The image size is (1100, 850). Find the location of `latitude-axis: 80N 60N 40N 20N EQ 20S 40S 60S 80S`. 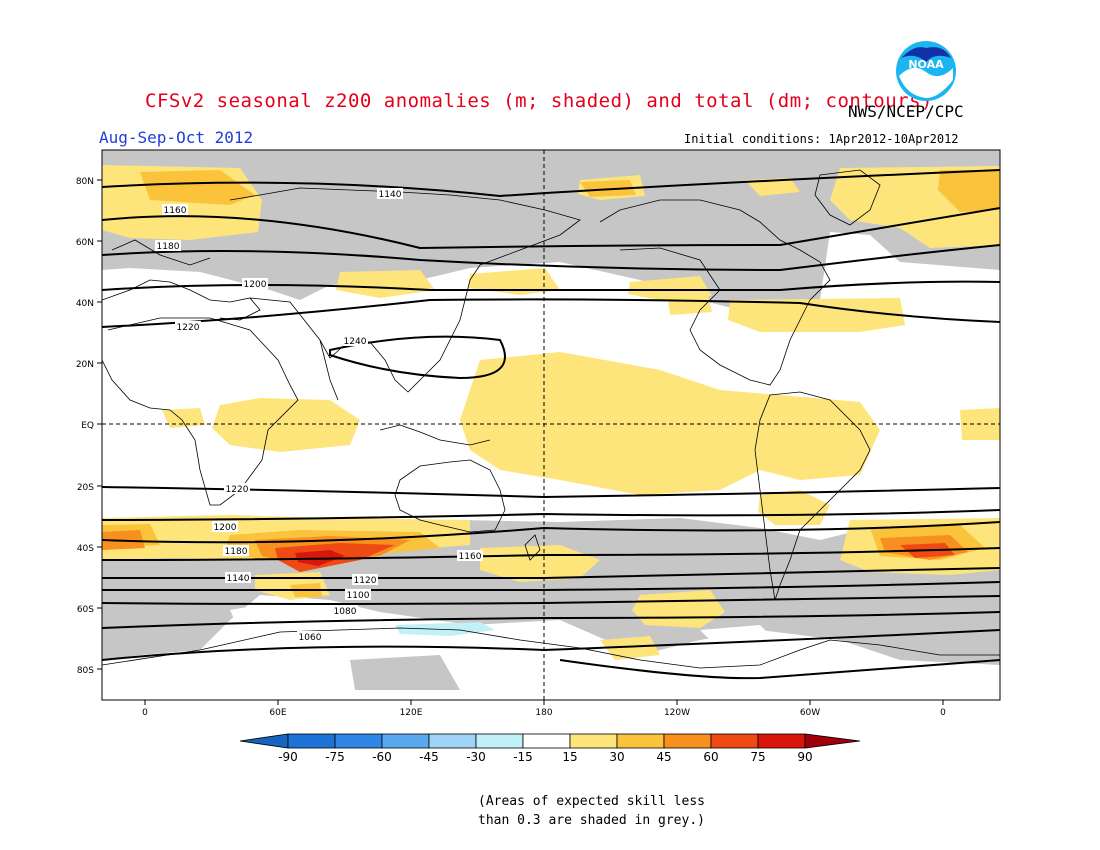

latitude-axis: 80N 60N 40N 20N EQ 20S 40S 60S 80S is located at coordinates (89, 426).